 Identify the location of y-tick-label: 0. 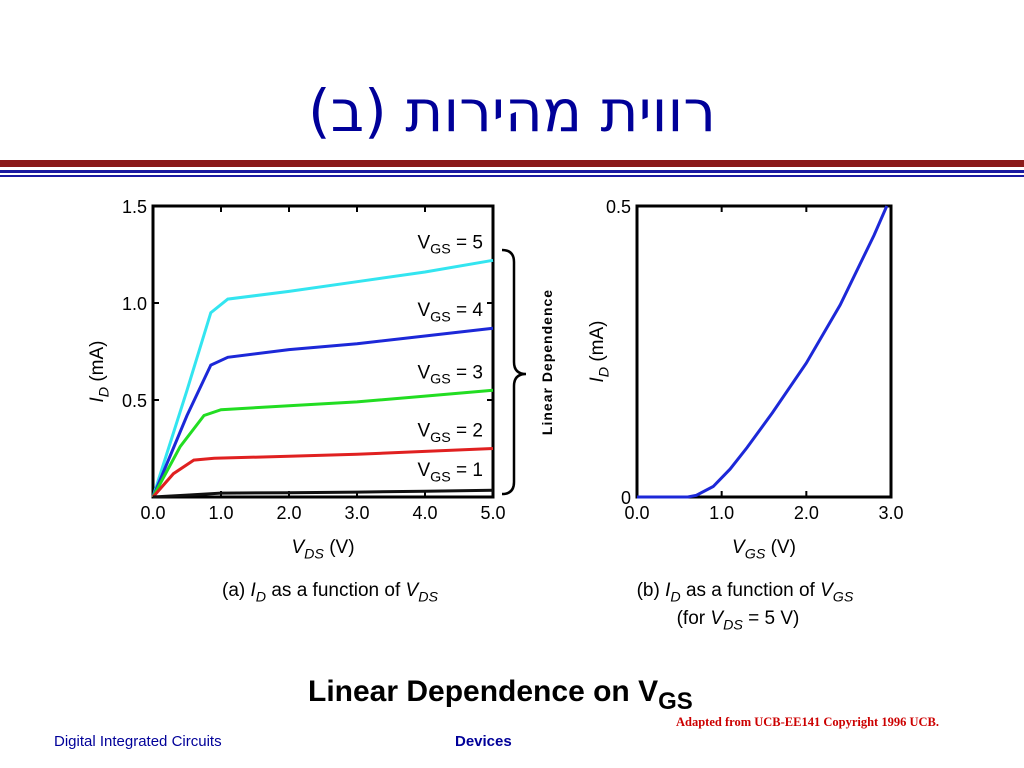
(626, 498).